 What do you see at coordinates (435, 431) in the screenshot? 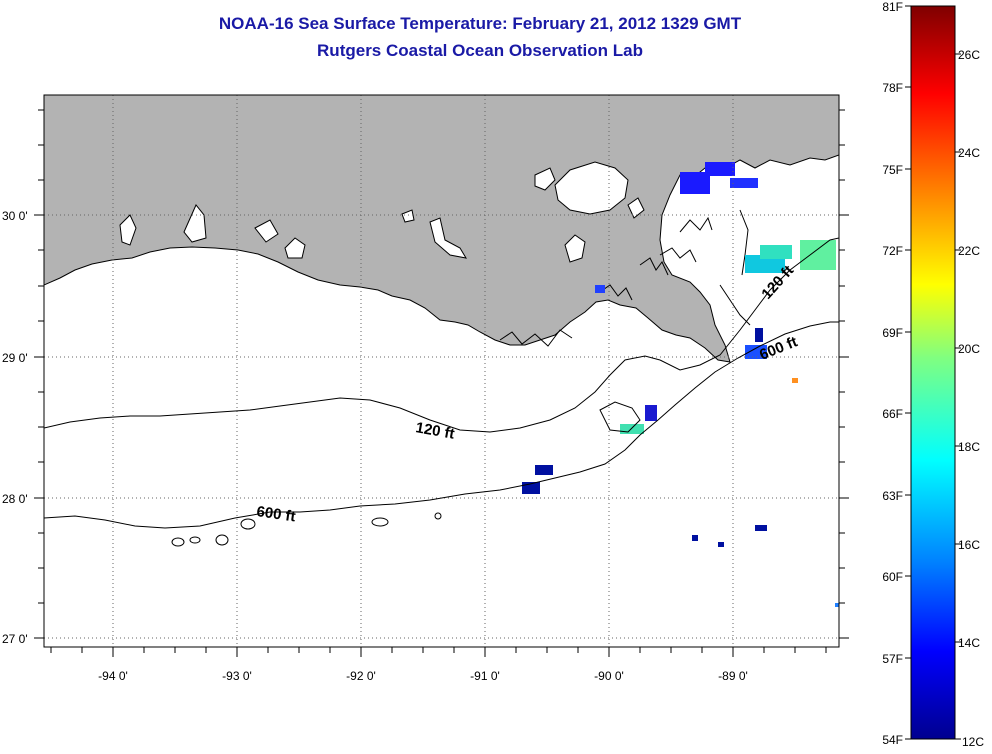
I see `contour-label-120ft-shelf: 120 ft` at bounding box center [435, 431].